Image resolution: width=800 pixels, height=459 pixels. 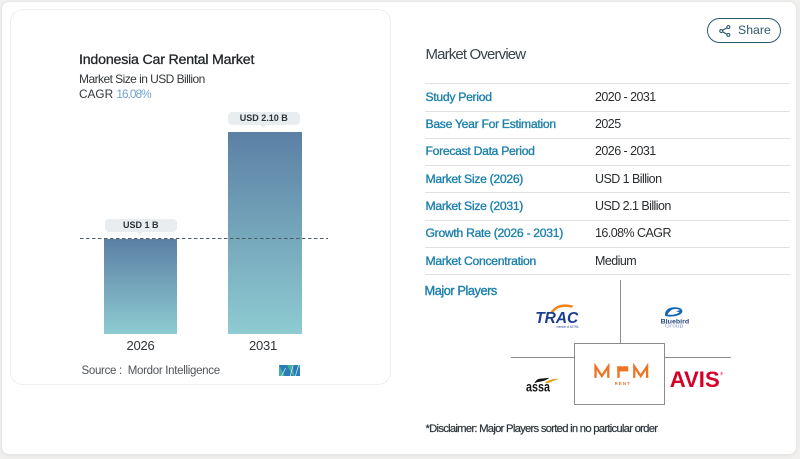 I want to click on svg-text: assa, so click(x=538, y=386).